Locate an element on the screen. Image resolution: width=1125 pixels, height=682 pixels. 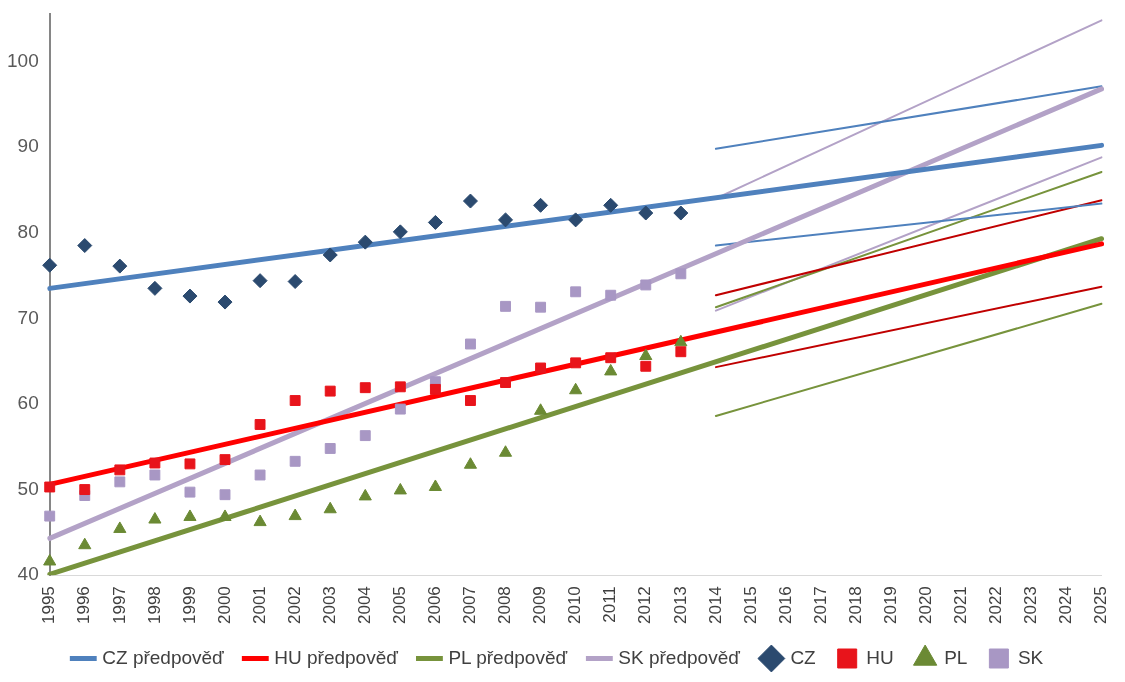
y-tick-label: 80 is located at coordinates (28, 231).